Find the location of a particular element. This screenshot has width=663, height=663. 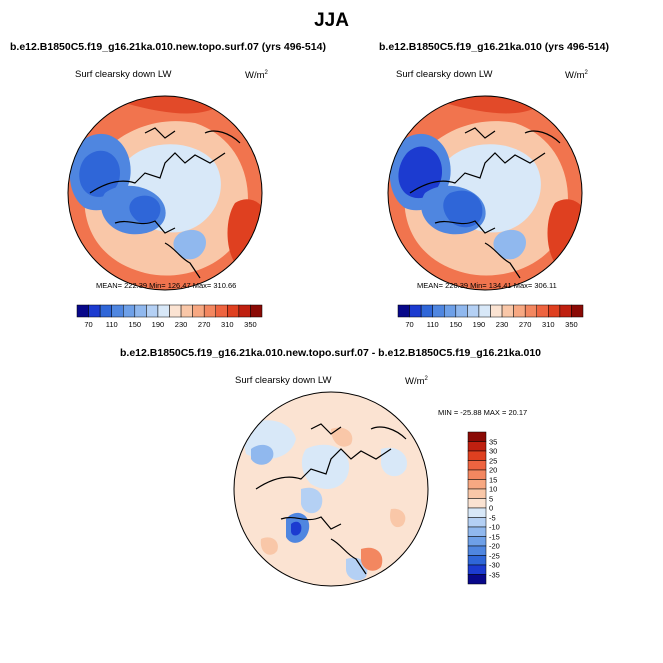

colorbar-tick-label: 0 is located at coordinates (491, 508).